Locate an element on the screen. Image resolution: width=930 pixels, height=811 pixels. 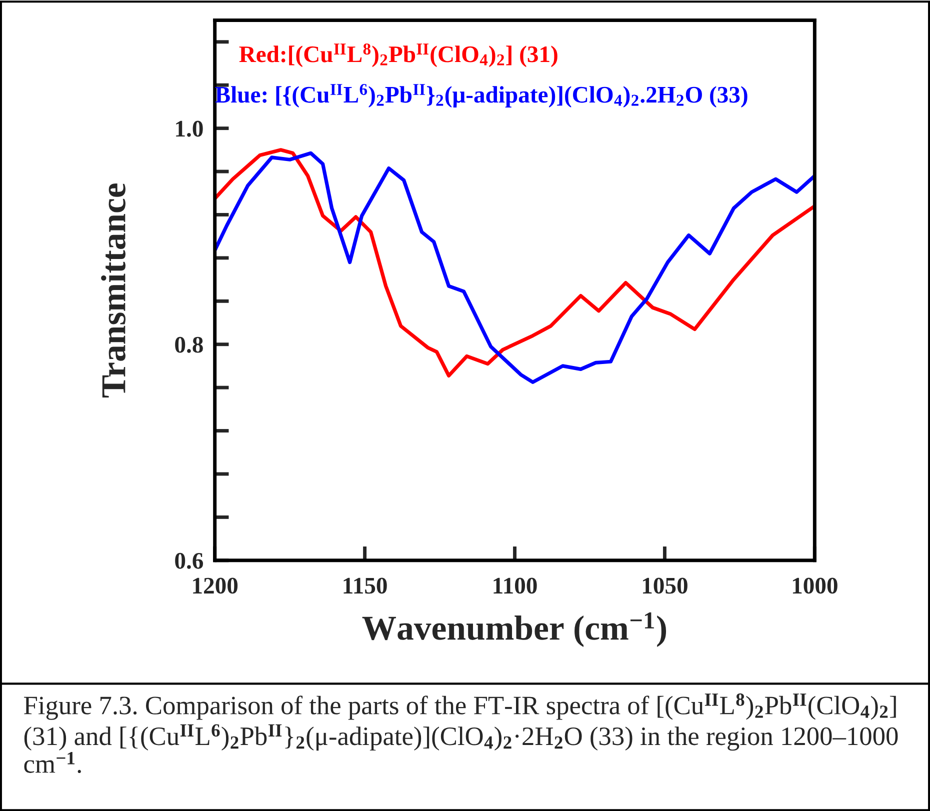
y-tick-label: 1.0 is located at coordinates (189, 128).